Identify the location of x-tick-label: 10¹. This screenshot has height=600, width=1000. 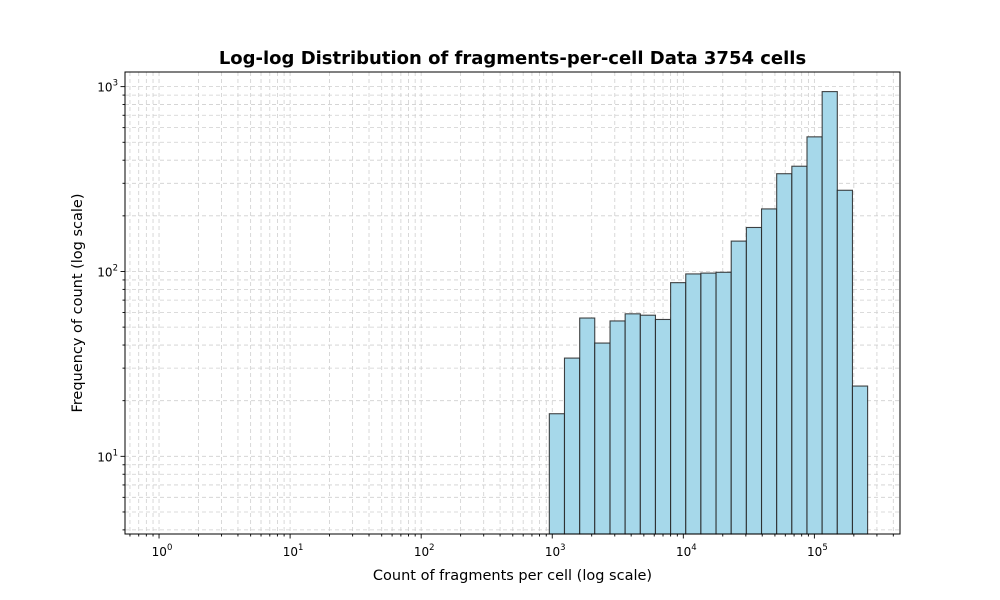
(293, 551).